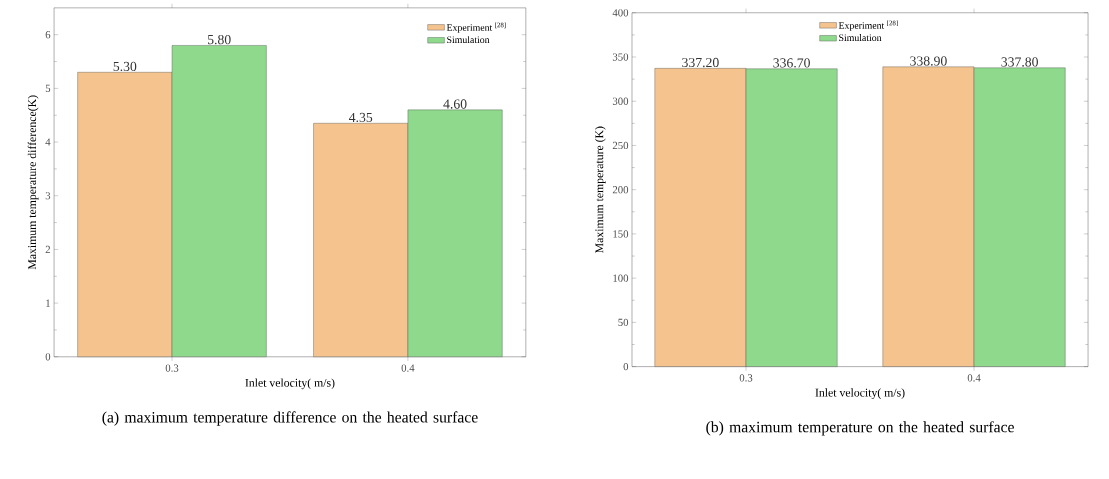 The height and width of the screenshot is (479, 1109). I want to click on y-tick-label: 6, so click(48, 35).